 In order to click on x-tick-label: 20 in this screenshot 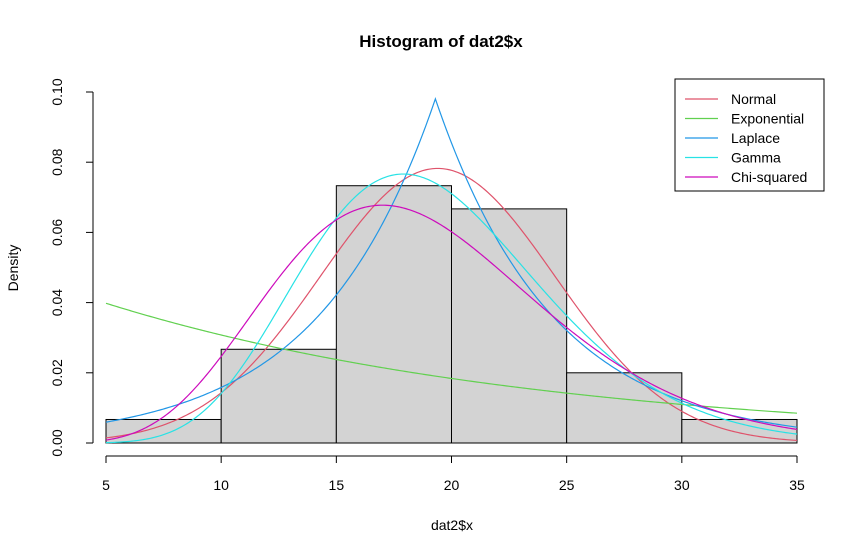, I will do `click(452, 485)`.